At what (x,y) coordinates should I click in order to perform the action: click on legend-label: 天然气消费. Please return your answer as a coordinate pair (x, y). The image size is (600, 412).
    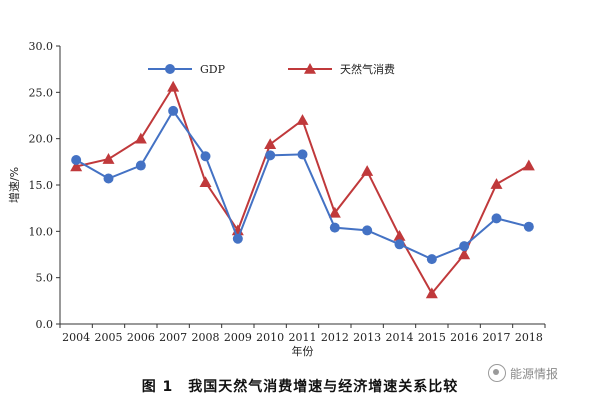
    Looking at the image, I should click on (367, 69).